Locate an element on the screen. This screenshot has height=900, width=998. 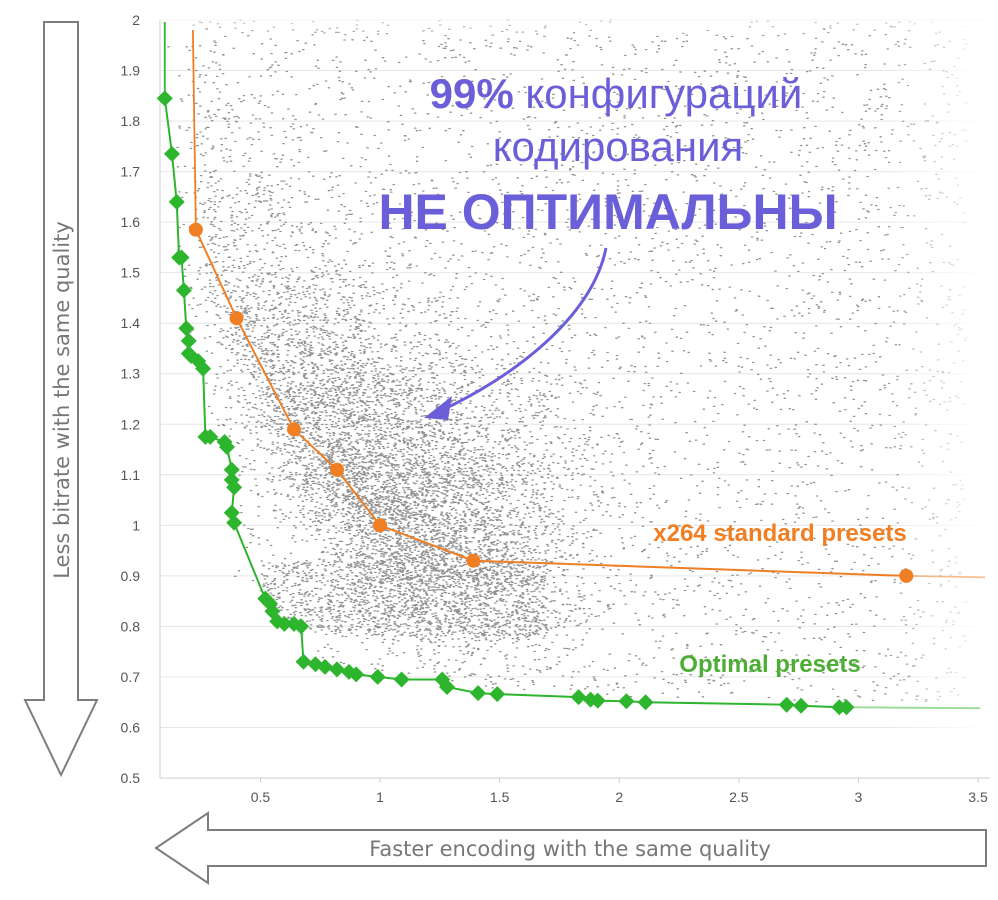
x-tick-label: 0.5 is located at coordinates (261, 797).